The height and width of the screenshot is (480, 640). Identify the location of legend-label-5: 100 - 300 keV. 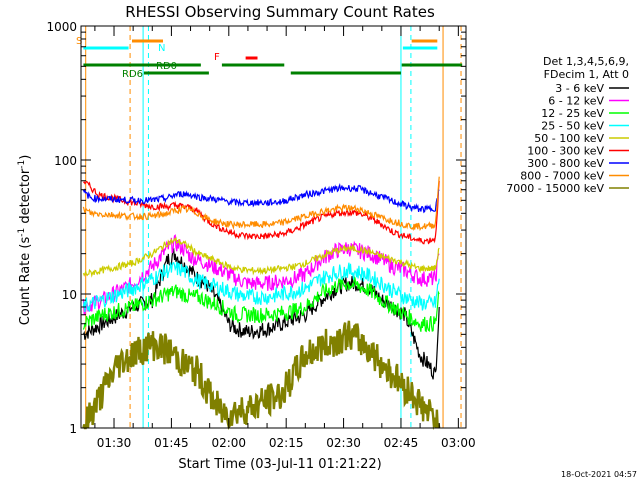
(565, 151).